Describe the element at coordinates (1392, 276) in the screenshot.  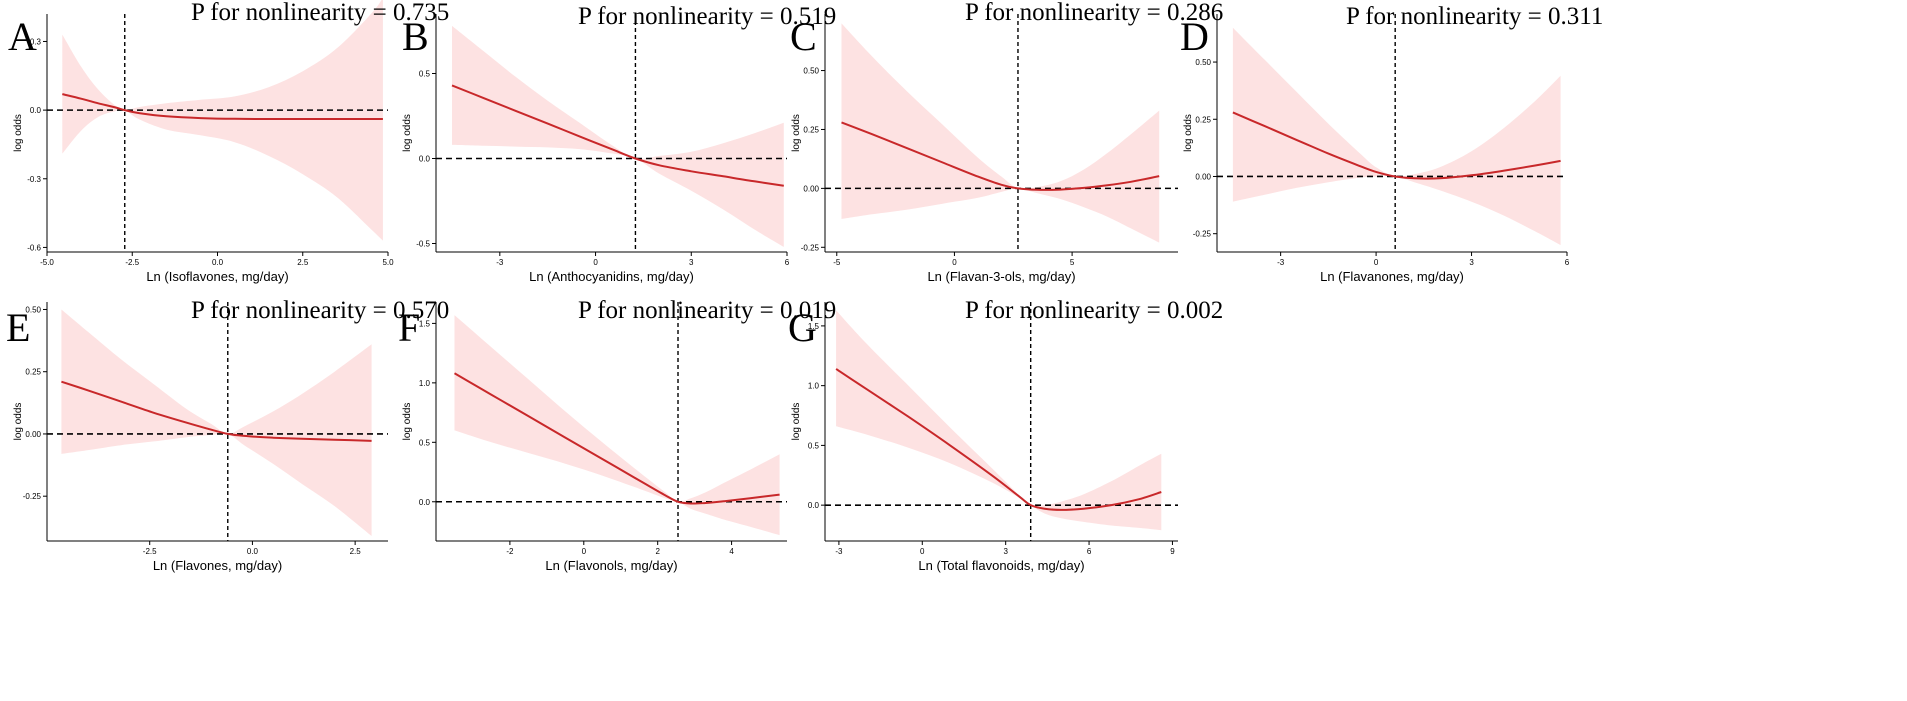
I see `x-axis-label: Ln (Flavanones, mg/day)` at that location.